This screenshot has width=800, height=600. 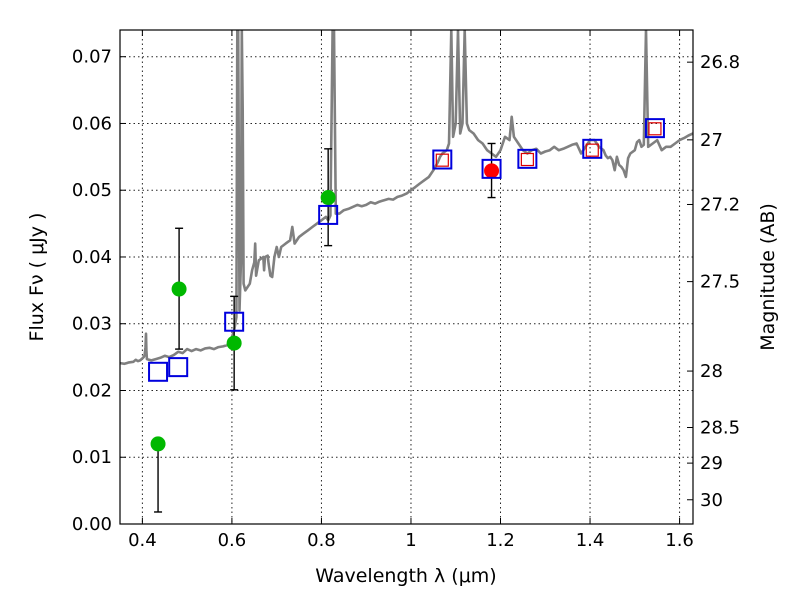 What do you see at coordinates (37, 277) in the screenshot?
I see `y-axis-label: Flux Fν ( μJy )` at bounding box center [37, 277].